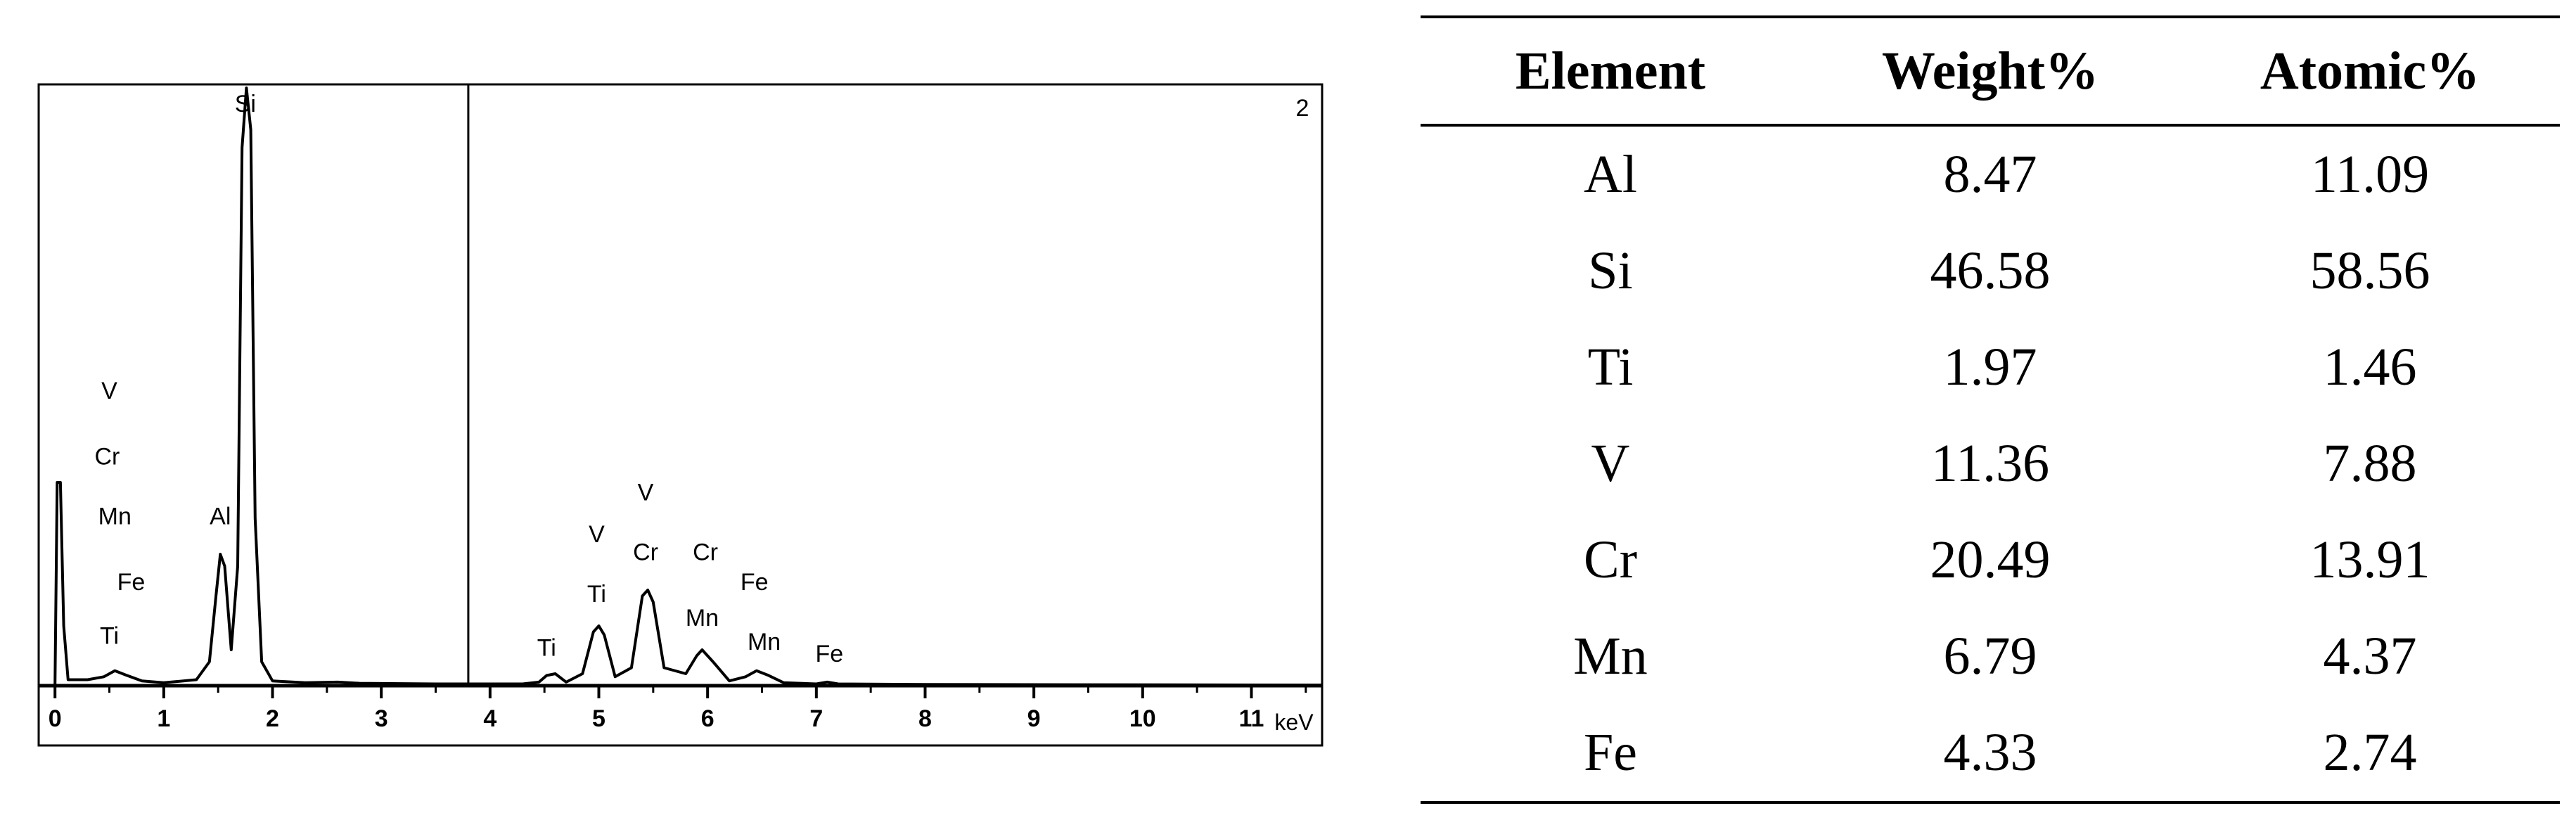  I want to click on weight-cell: 11.36, so click(1990, 463).